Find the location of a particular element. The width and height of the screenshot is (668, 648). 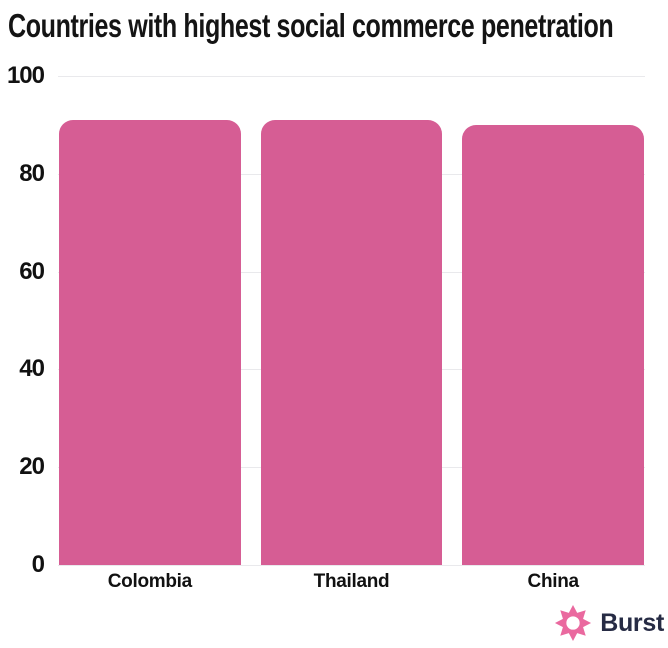

x-axis-labels: Colombia Thailand China is located at coordinates (351, 582).